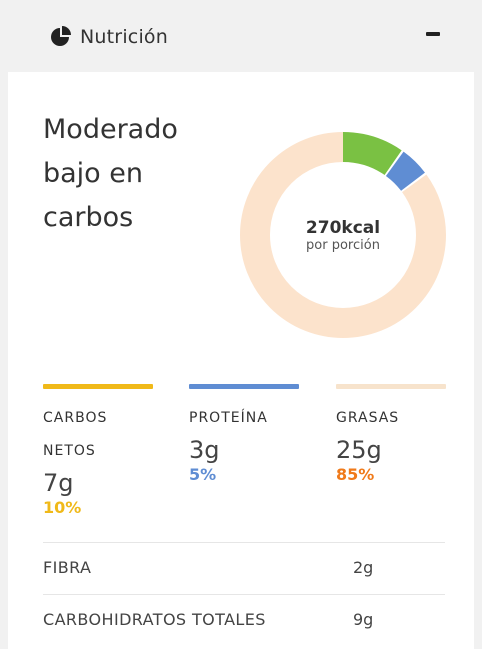 The width and height of the screenshot is (482, 649). What do you see at coordinates (391, 434) in the screenshot?
I see `macro-fat: GRASAS 25g 85%` at bounding box center [391, 434].